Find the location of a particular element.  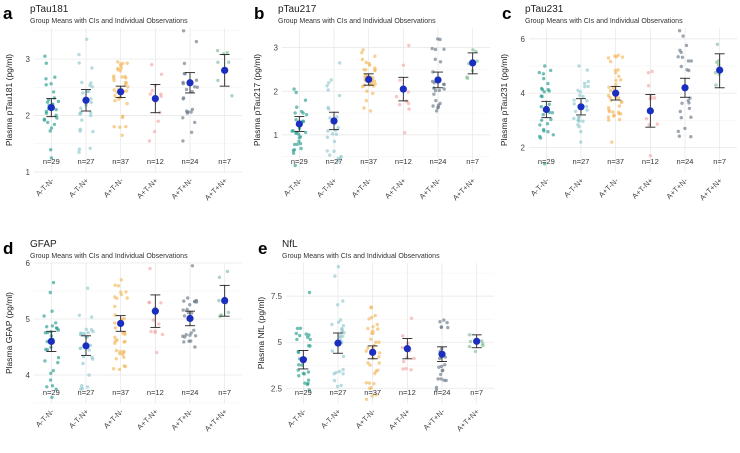

y-axis-label: Plasma pTau231 (pg/ml) is located at coordinates (504, 100).